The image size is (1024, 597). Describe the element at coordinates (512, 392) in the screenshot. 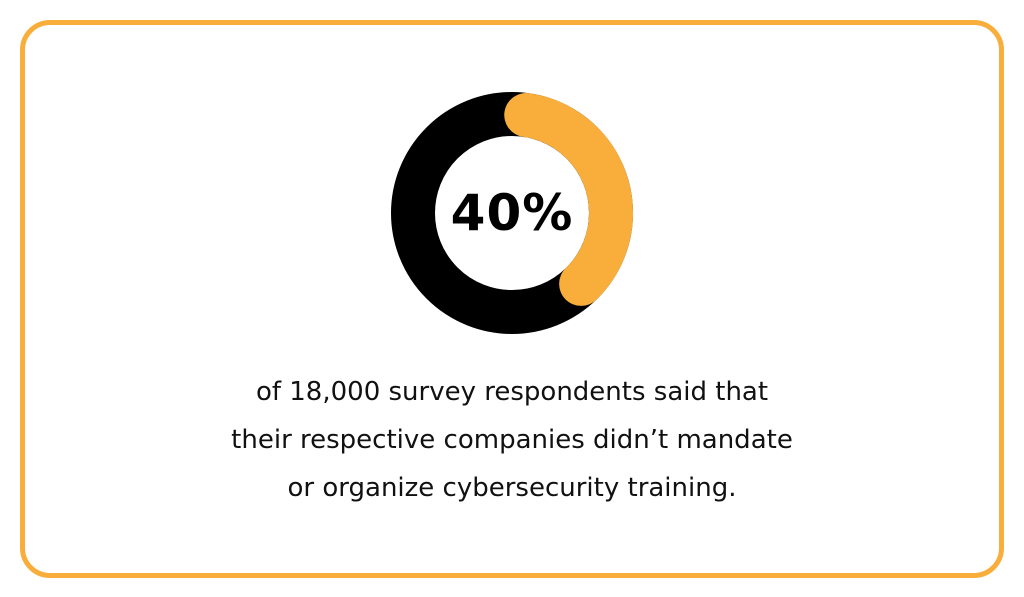

I see `caption-line-1: of 18,000 survey respondents said that` at that location.